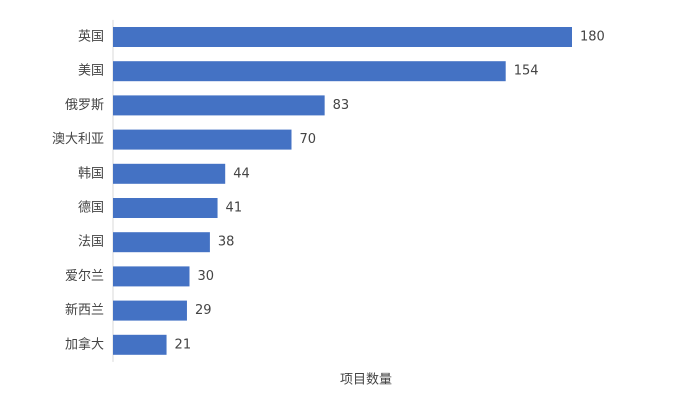  I want to click on value-label: 29, so click(203, 310).